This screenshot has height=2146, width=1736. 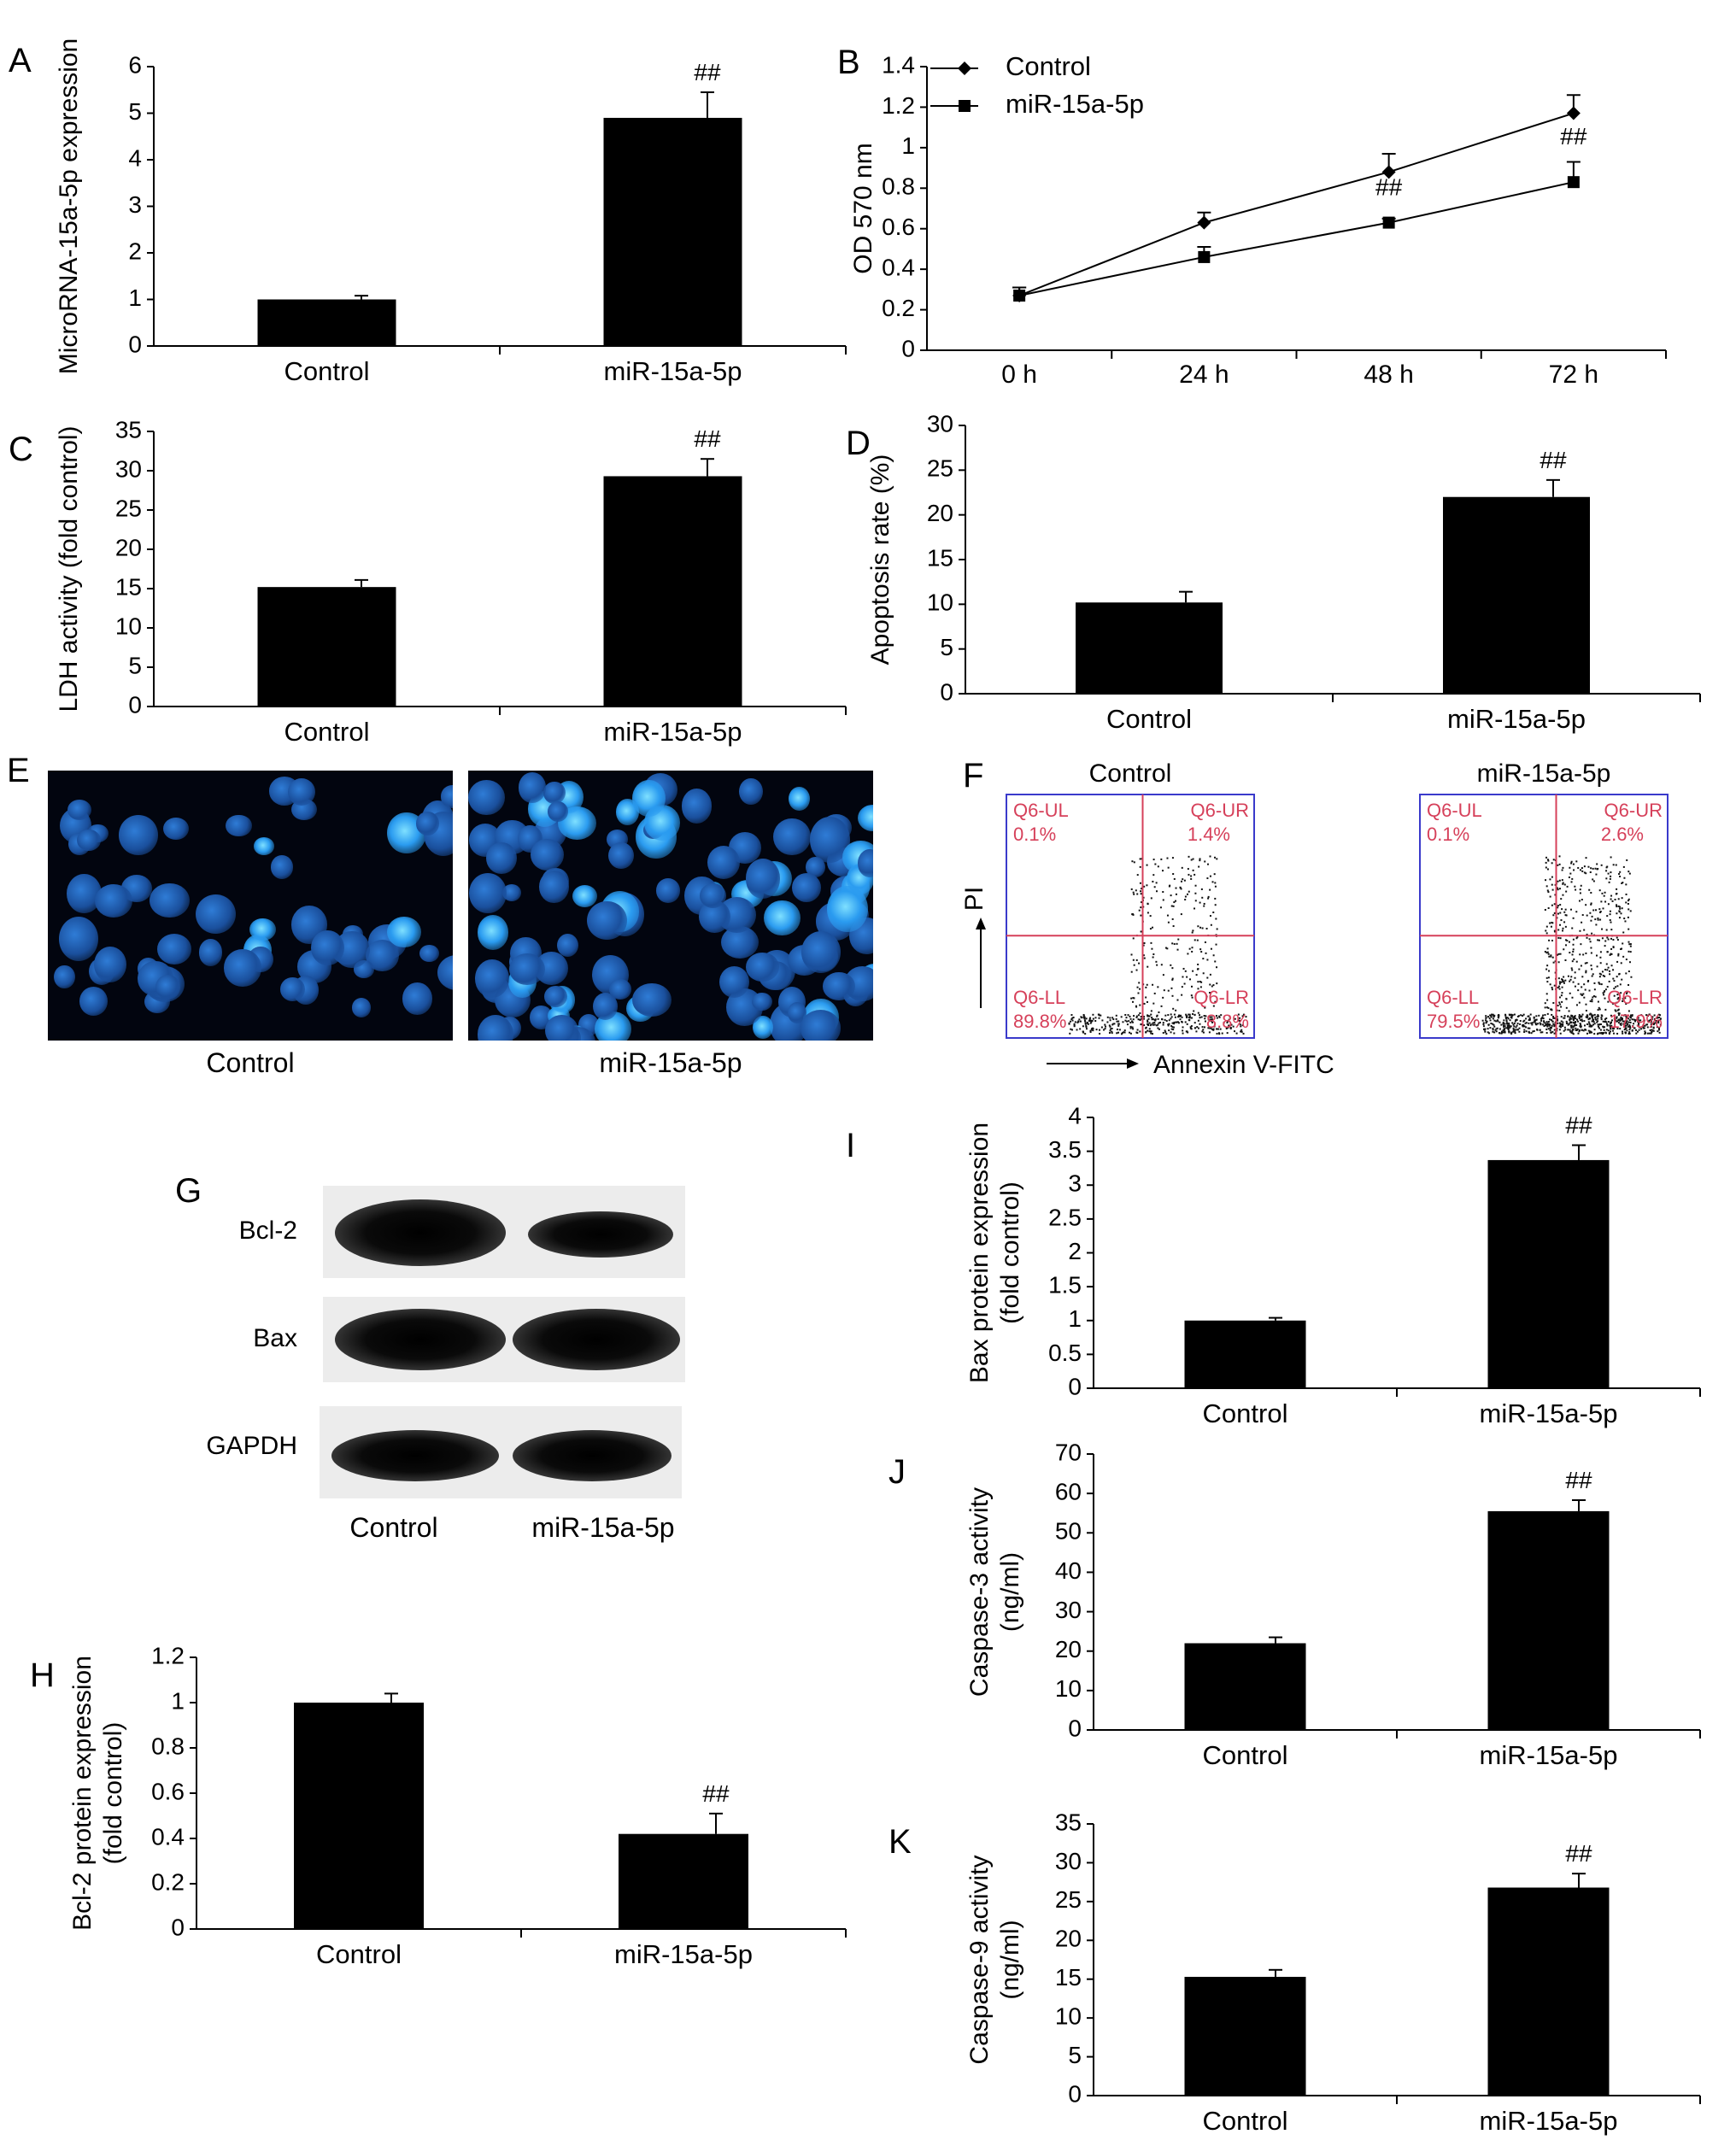 I want to click on panel-letter-I: I, so click(x=850, y=1145).